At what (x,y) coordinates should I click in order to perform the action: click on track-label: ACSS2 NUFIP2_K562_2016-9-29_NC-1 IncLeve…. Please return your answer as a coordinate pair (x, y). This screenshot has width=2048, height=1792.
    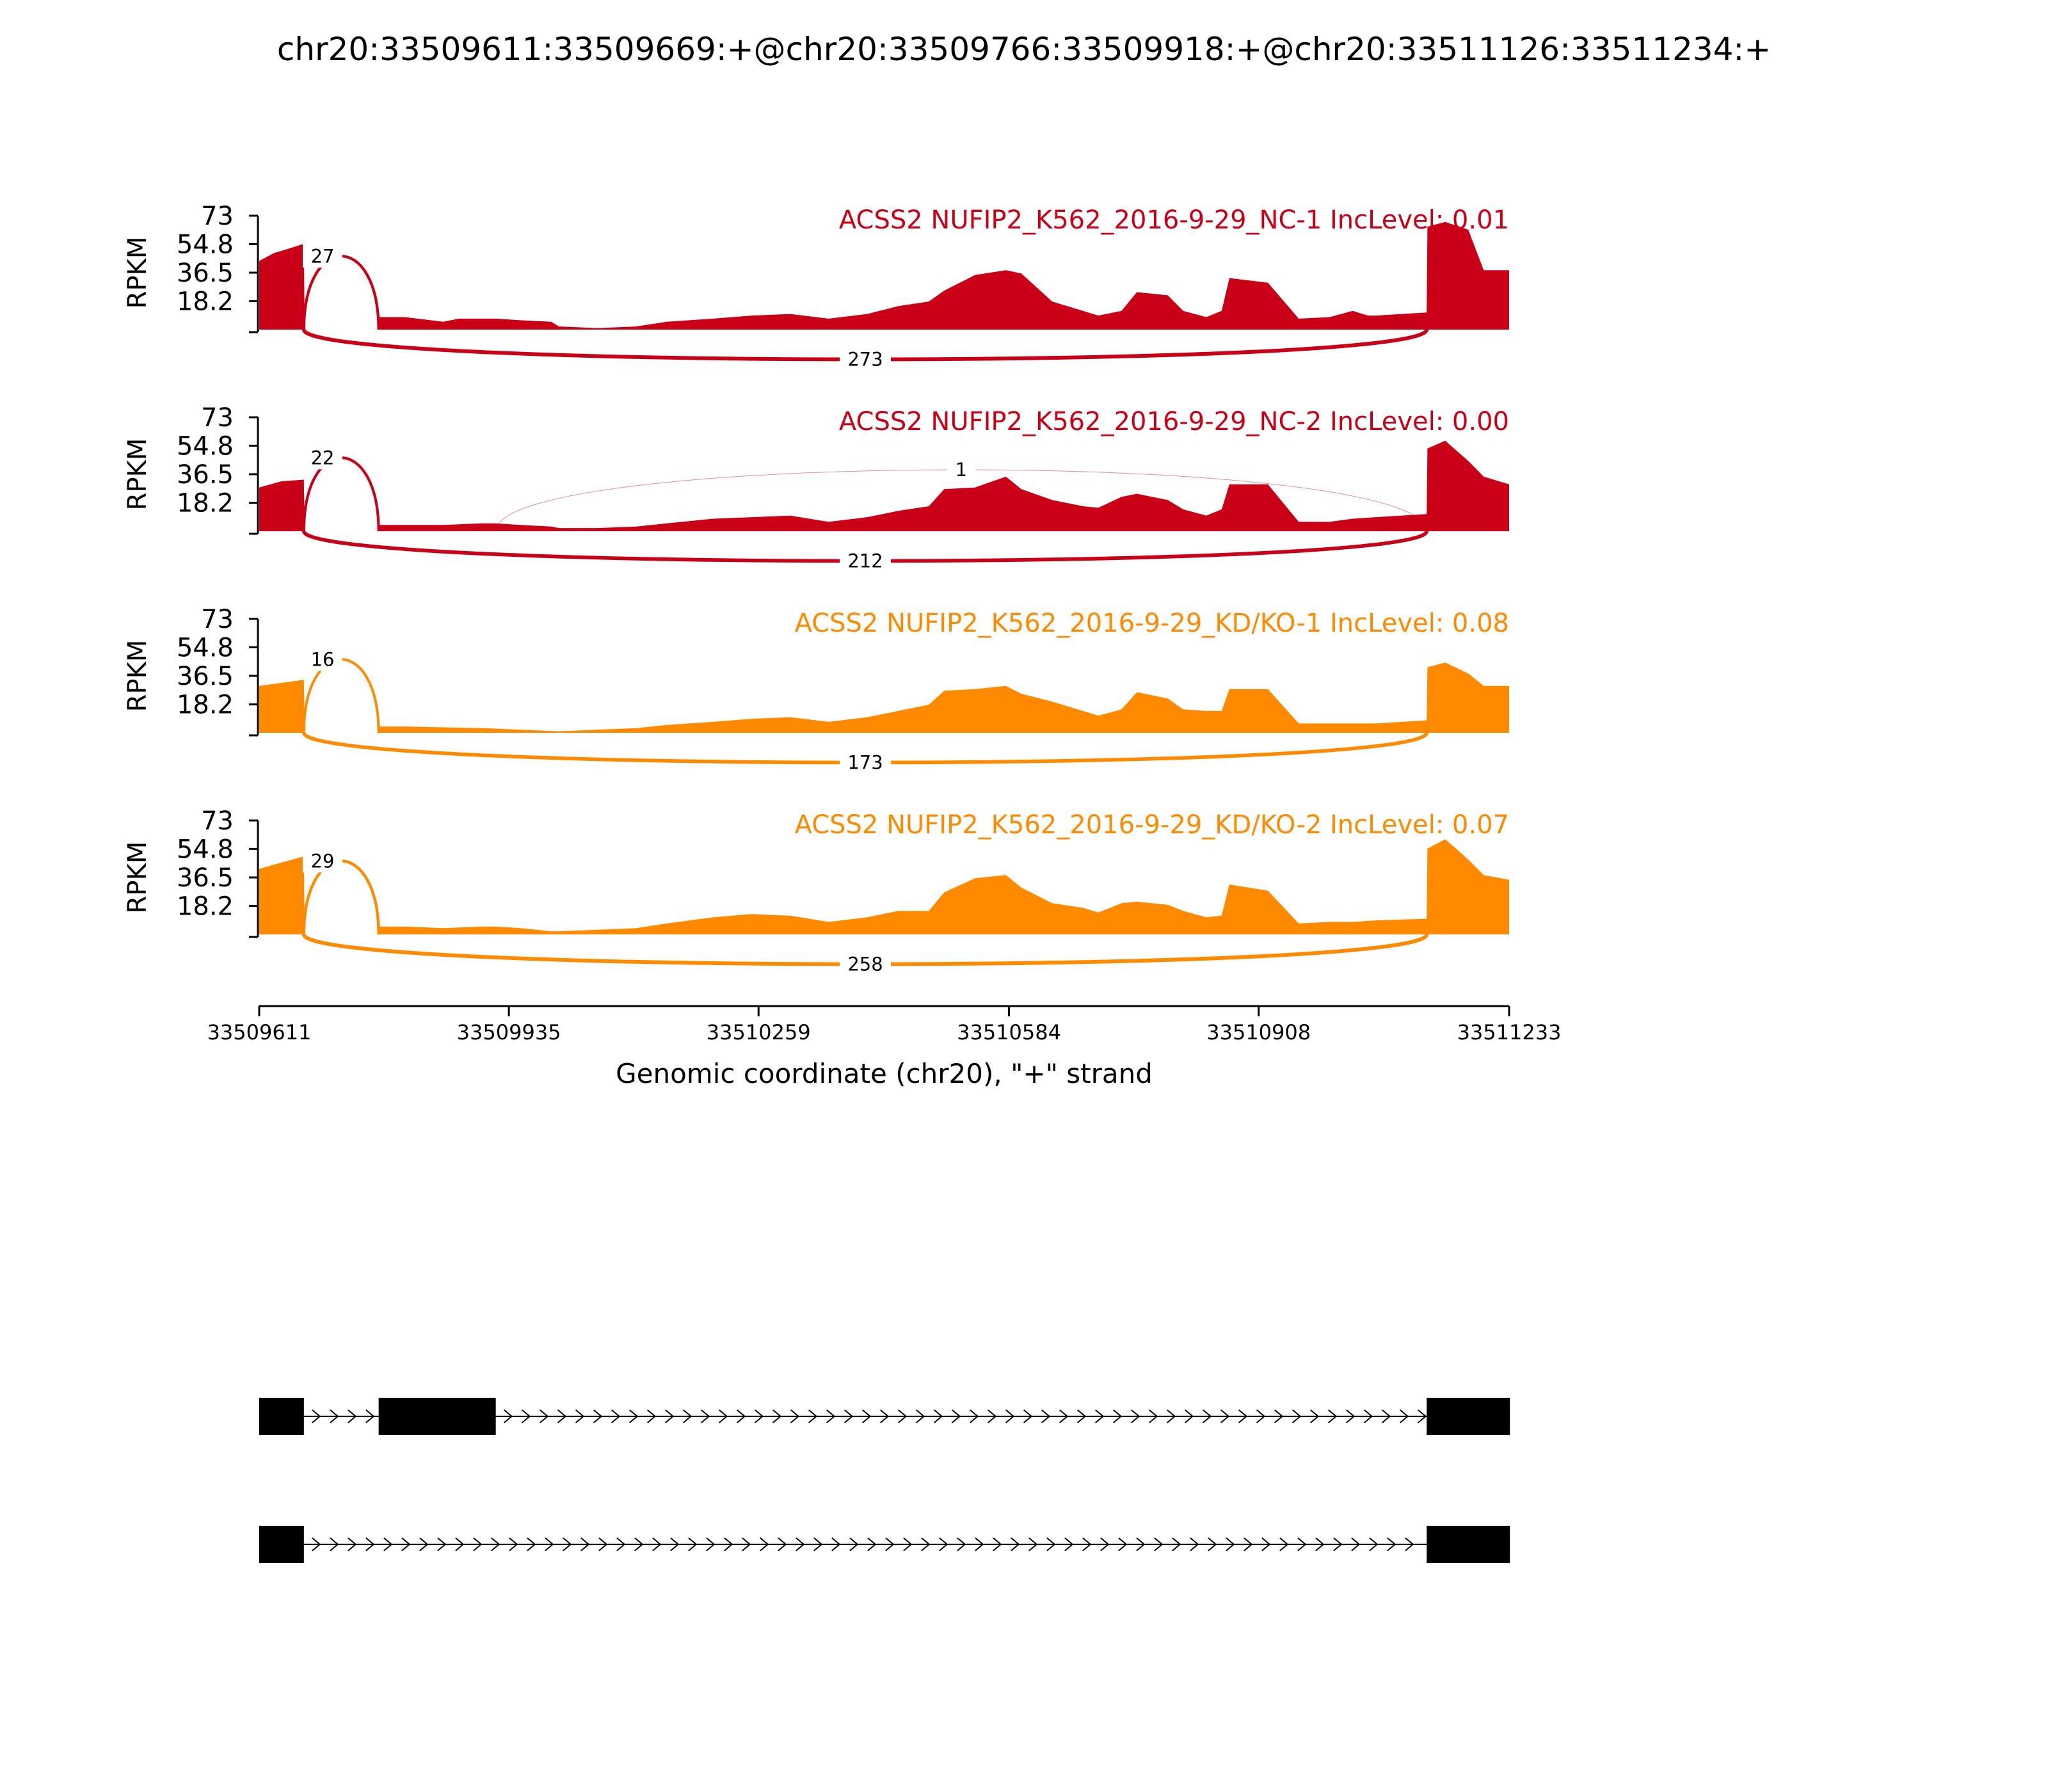
    Looking at the image, I should click on (1174, 220).